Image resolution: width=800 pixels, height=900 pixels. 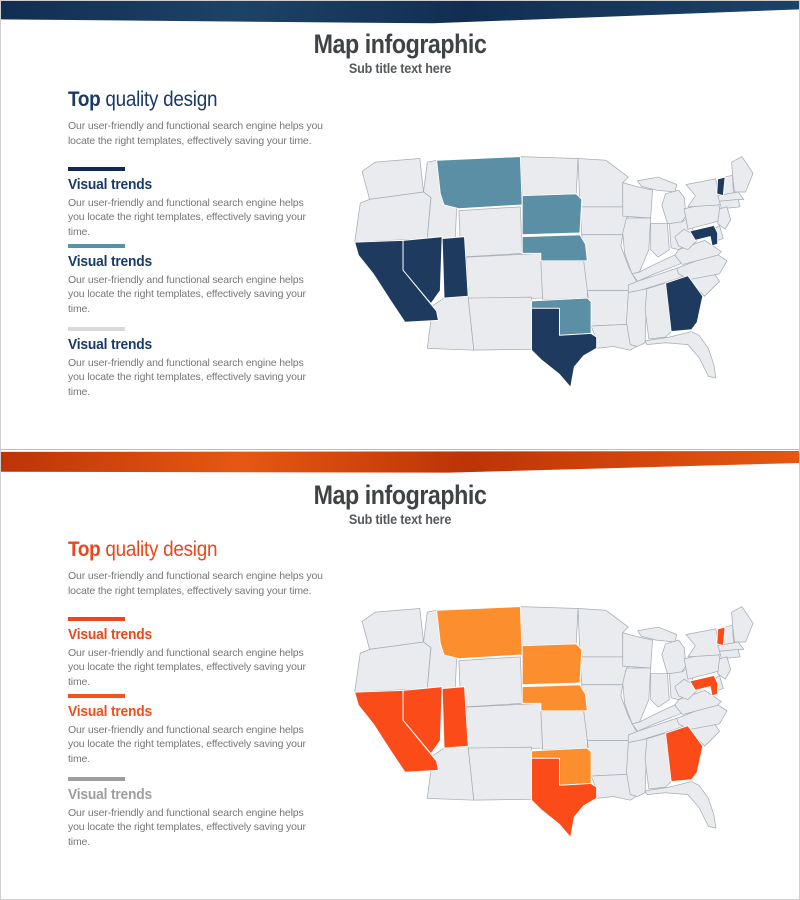 I want to click on heading-rest: quality design, so click(x=159, y=99).